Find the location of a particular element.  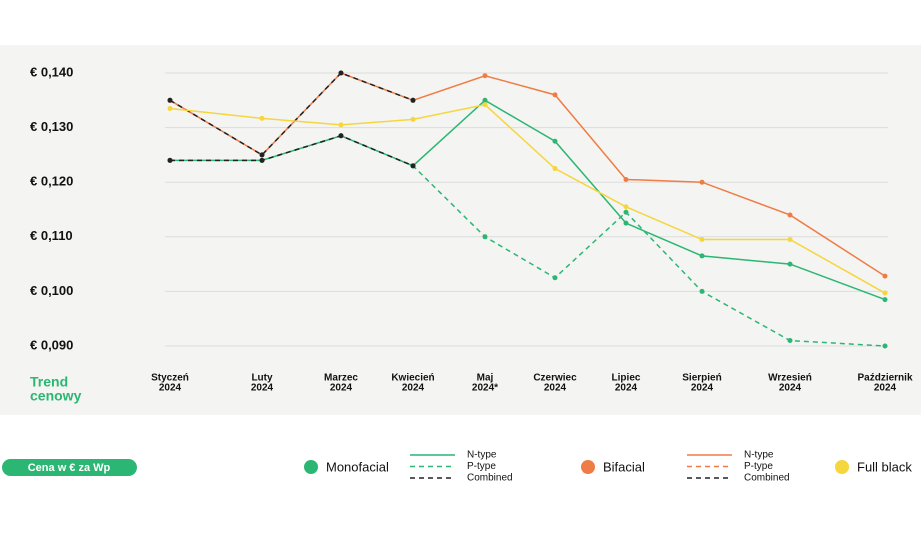

y-tick-label: € 0,140 is located at coordinates (51, 71).